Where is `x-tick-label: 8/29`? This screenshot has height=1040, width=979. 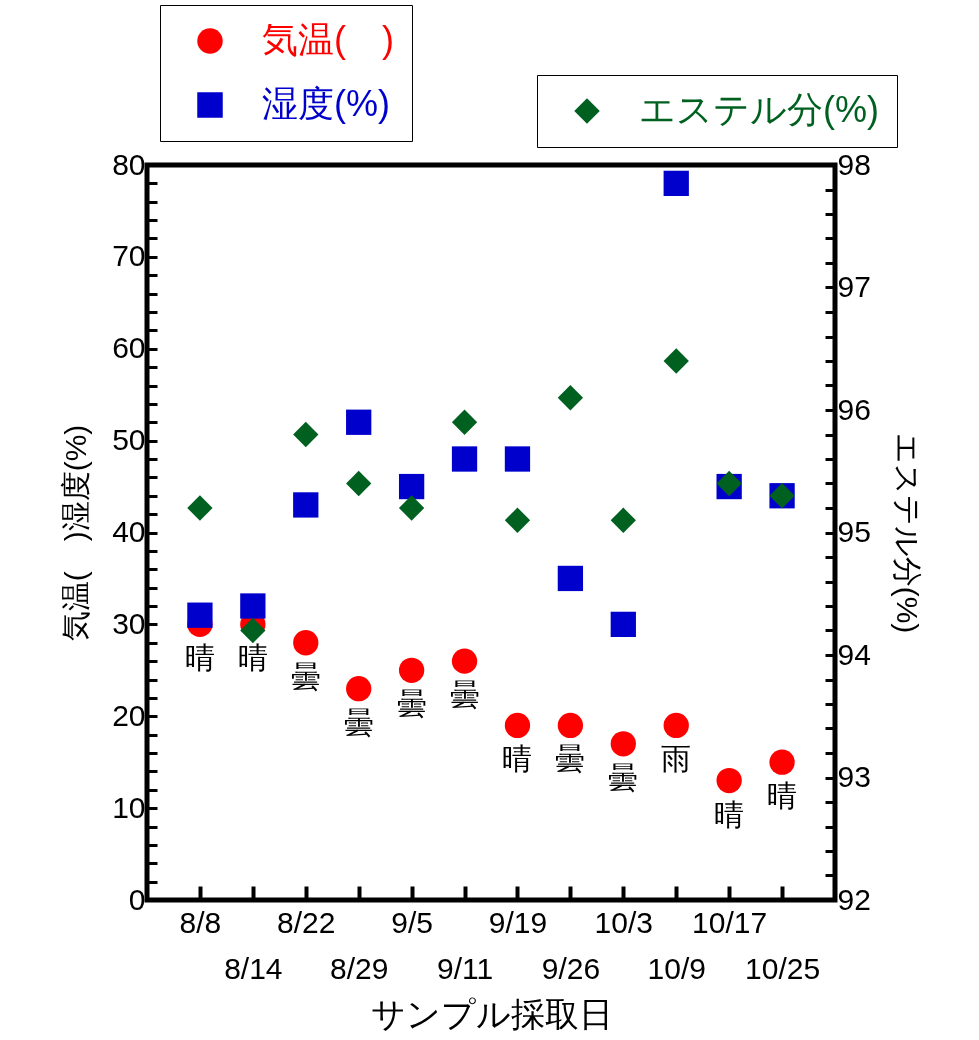 x-tick-label: 8/29 is located at coordinates (359, 968).